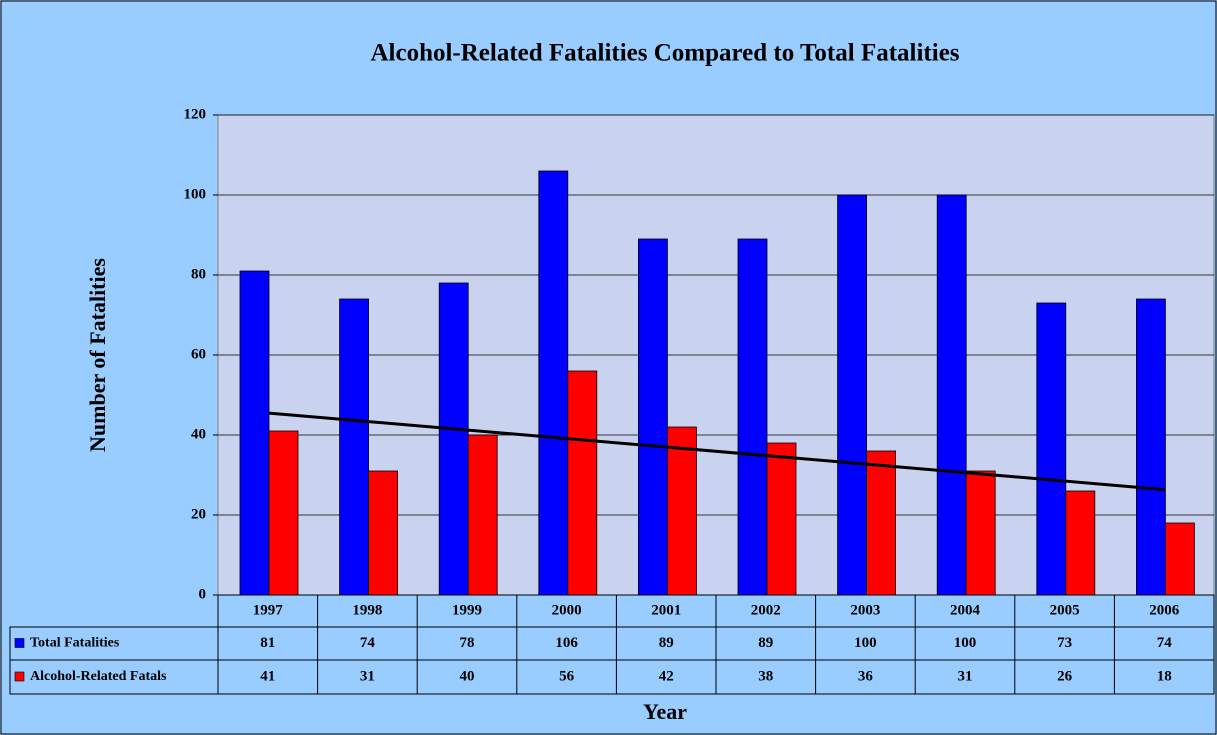  Describe the element at coordinates (268, 610) in the screenshot. I see `x-tick-label: 1997` at that location.